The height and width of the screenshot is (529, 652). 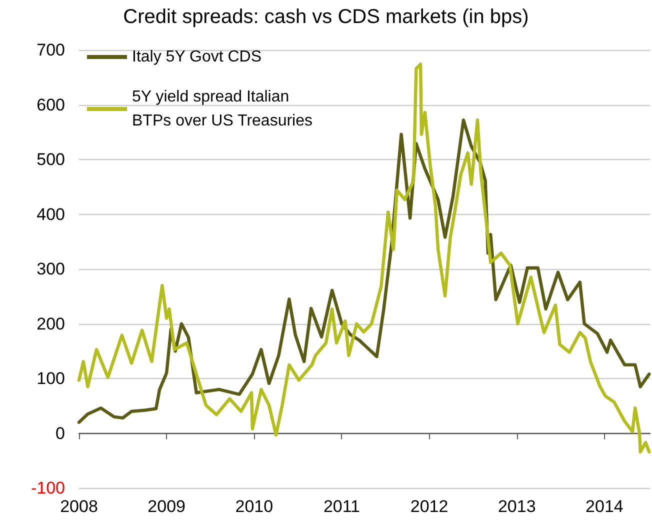 What do you see at coordinates (222, 109) in the screenshot?
I see `legend-label: 5Y yield spread Italian BTPs over US Treasuries` at bounding box center [222, 109].